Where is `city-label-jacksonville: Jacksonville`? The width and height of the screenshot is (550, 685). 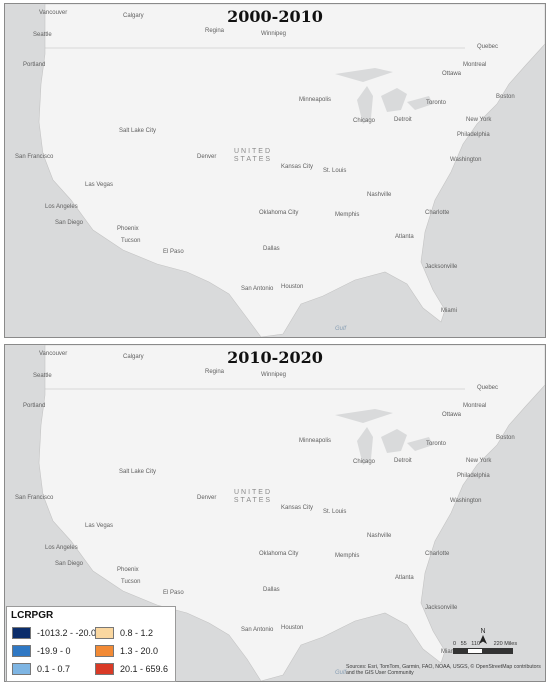 city-label-jacksonville: Jacksonville is located at coordinates (441, 267).